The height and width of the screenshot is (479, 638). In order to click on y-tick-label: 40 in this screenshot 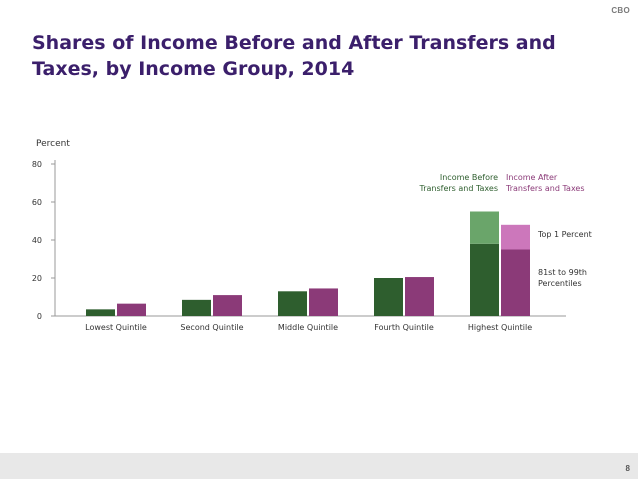, I will do `click(37, 240)`.